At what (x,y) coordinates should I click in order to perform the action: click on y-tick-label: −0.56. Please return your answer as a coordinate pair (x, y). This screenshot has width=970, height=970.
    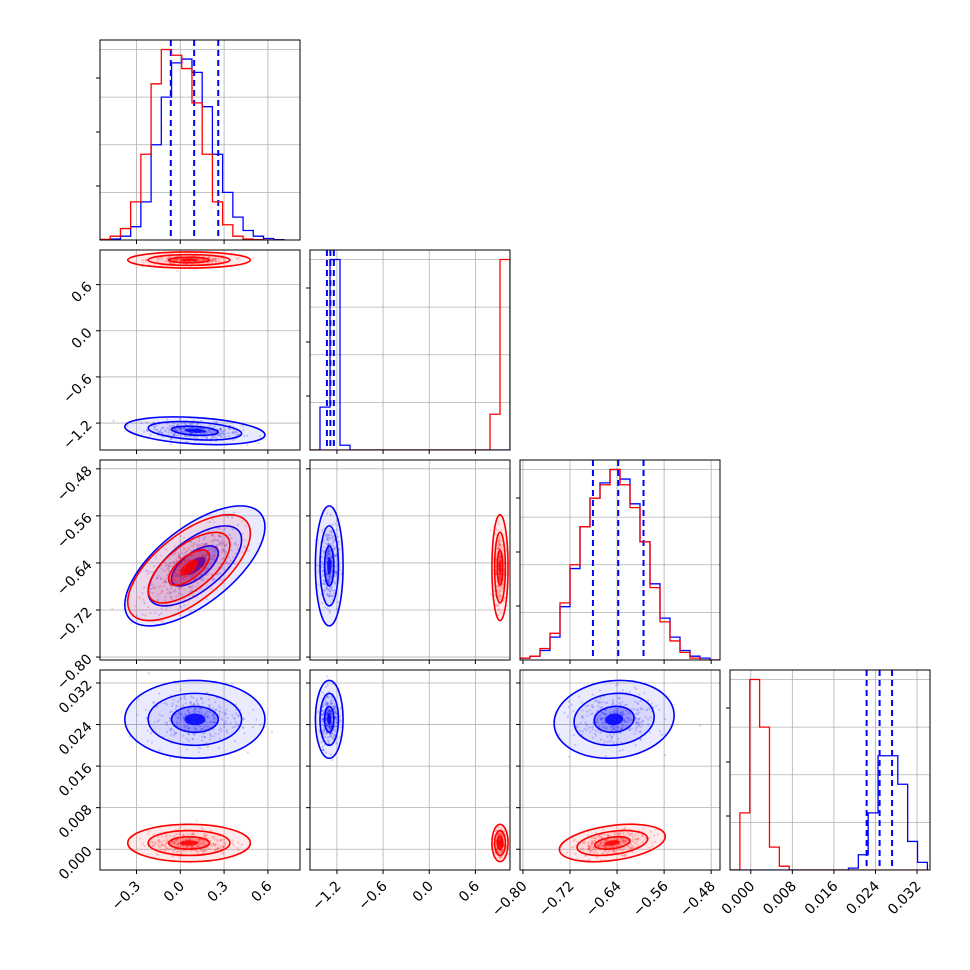
    Looking at the image, I should click on (75, 531).